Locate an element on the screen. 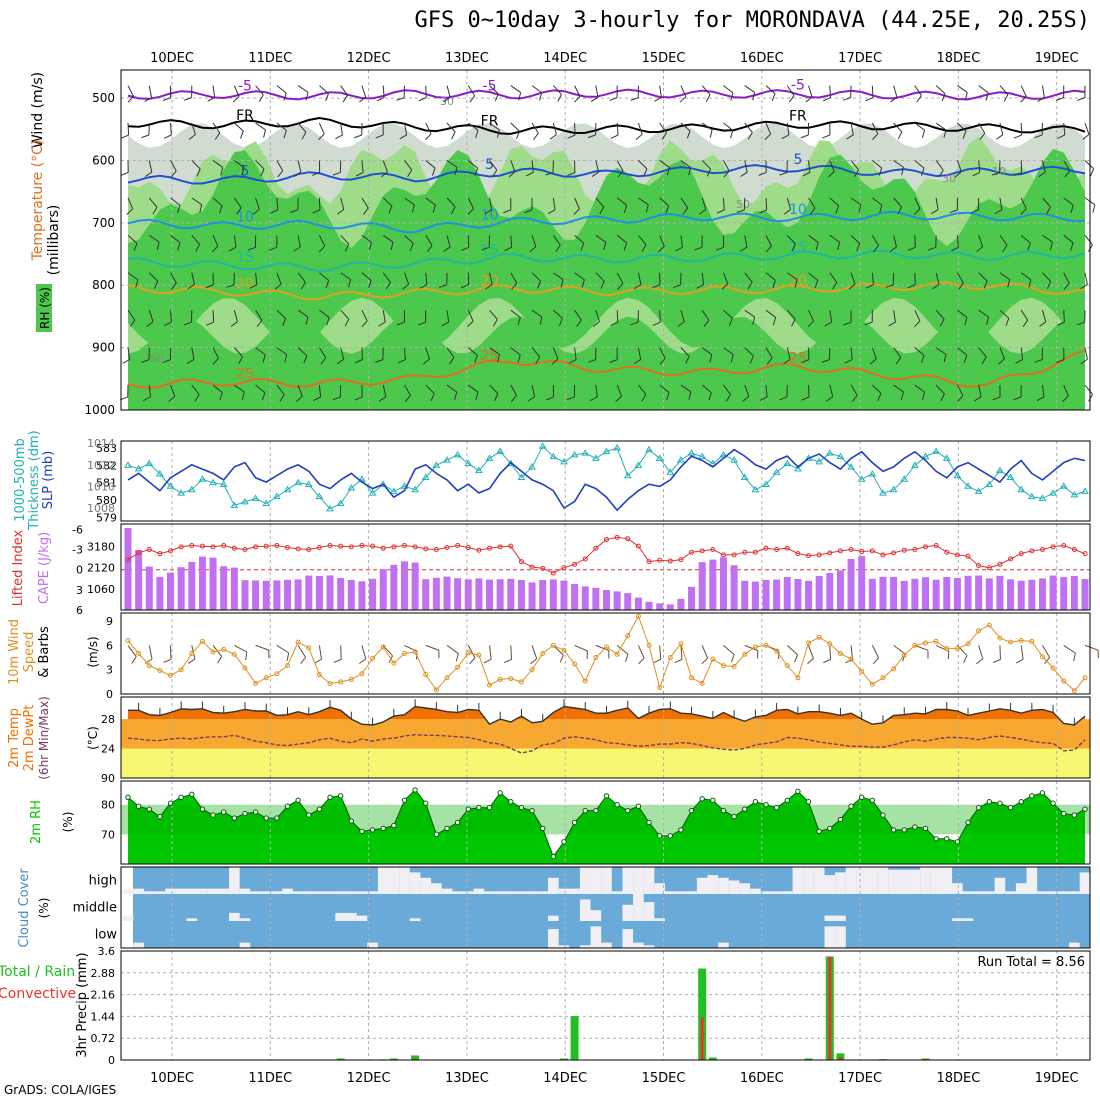 The image size is (1100, 1100). isotherm-label: 15 is located at coordinates (245, 258).